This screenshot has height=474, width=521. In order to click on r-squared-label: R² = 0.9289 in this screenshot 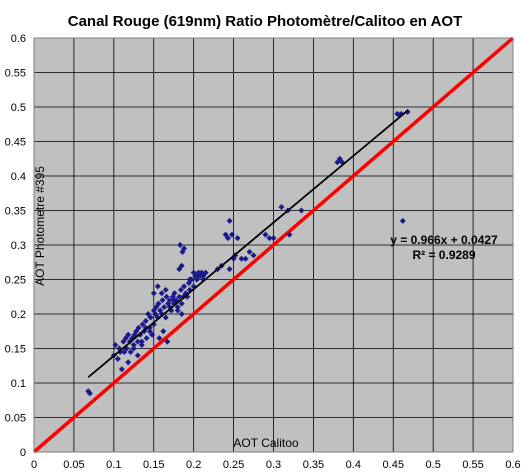, I will do `click(443, 255)`.